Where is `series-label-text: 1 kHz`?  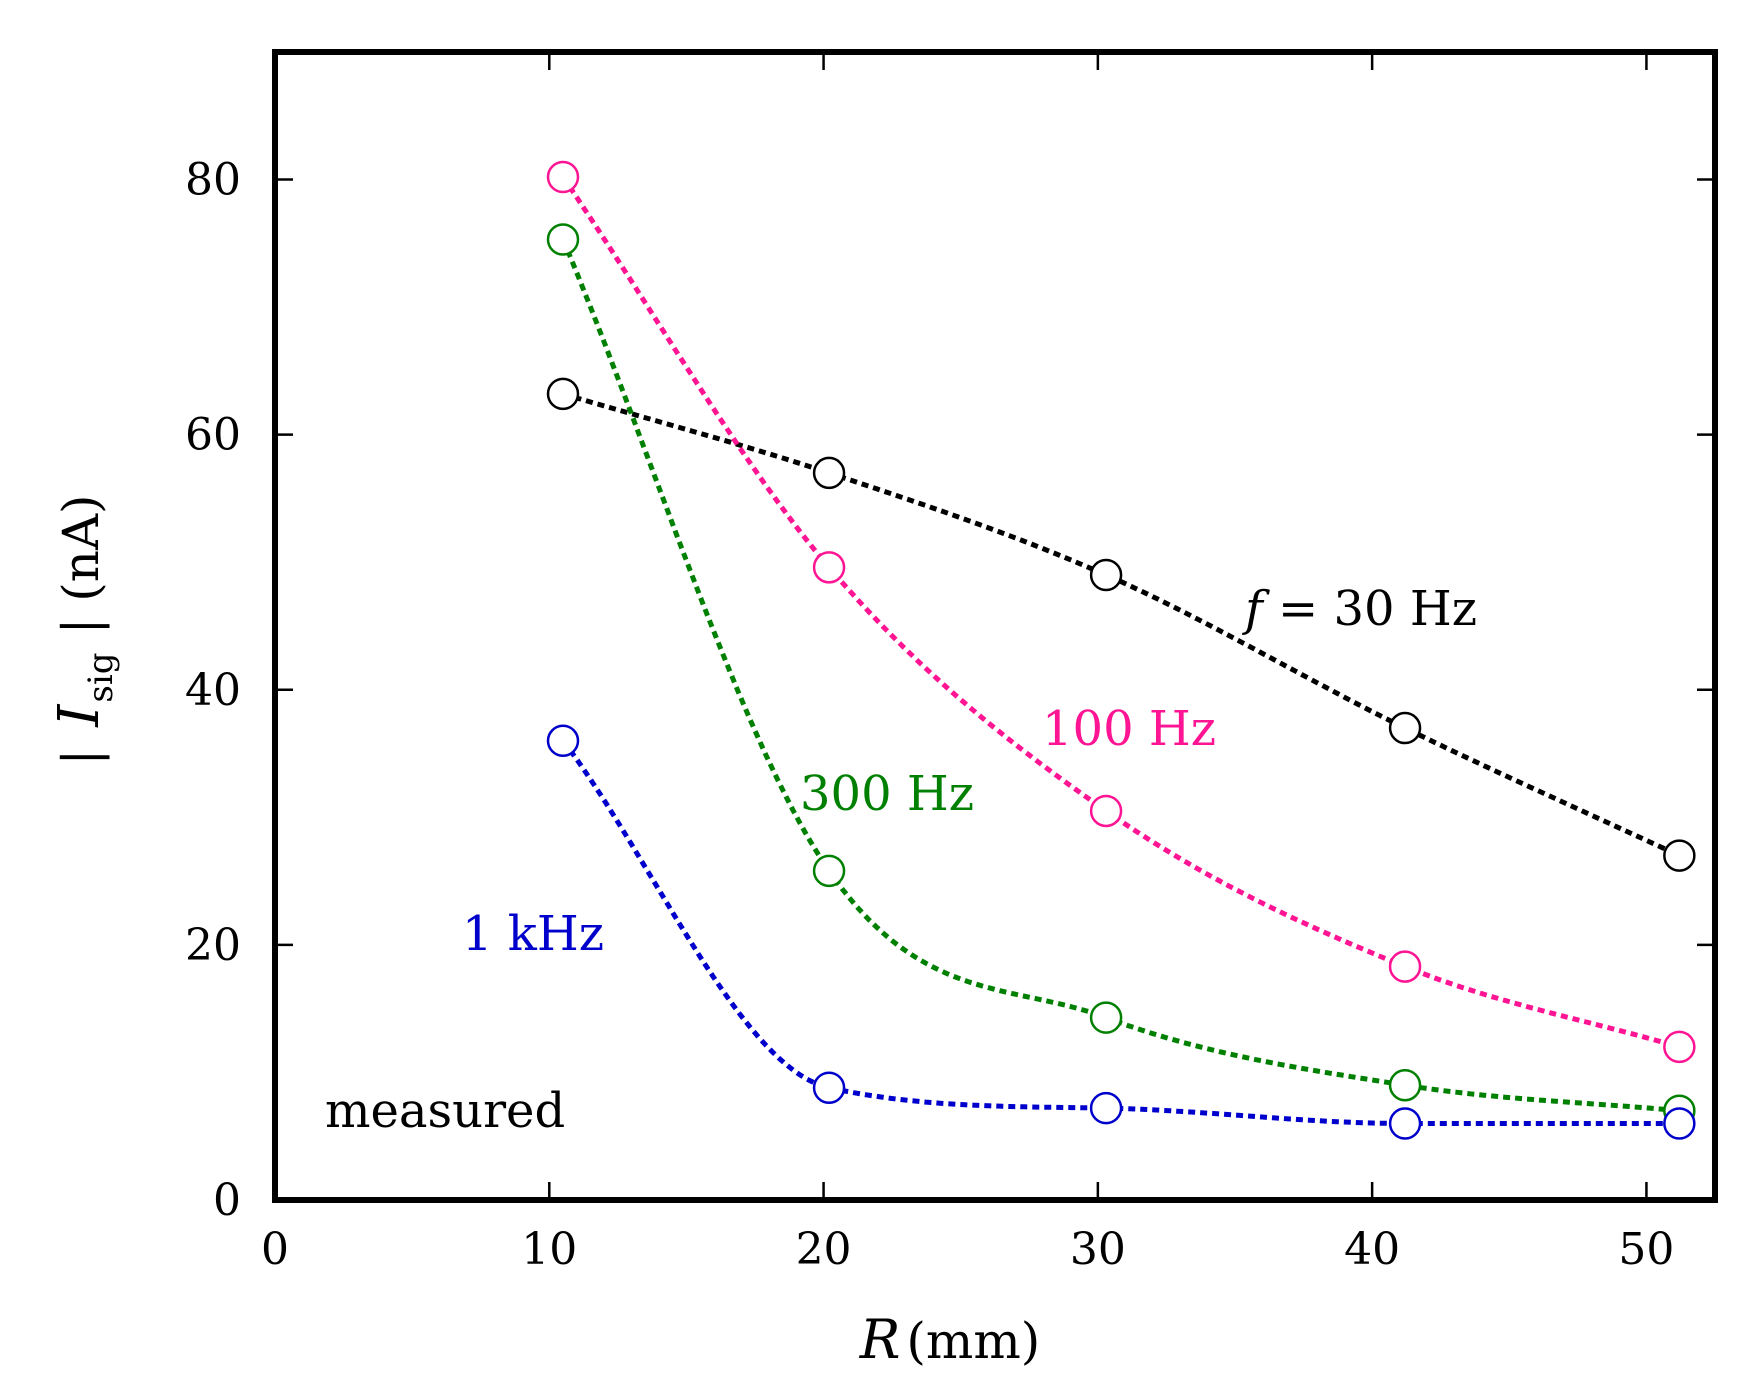 series-label-text: 1 kHz is located at coordinates (533, 934).